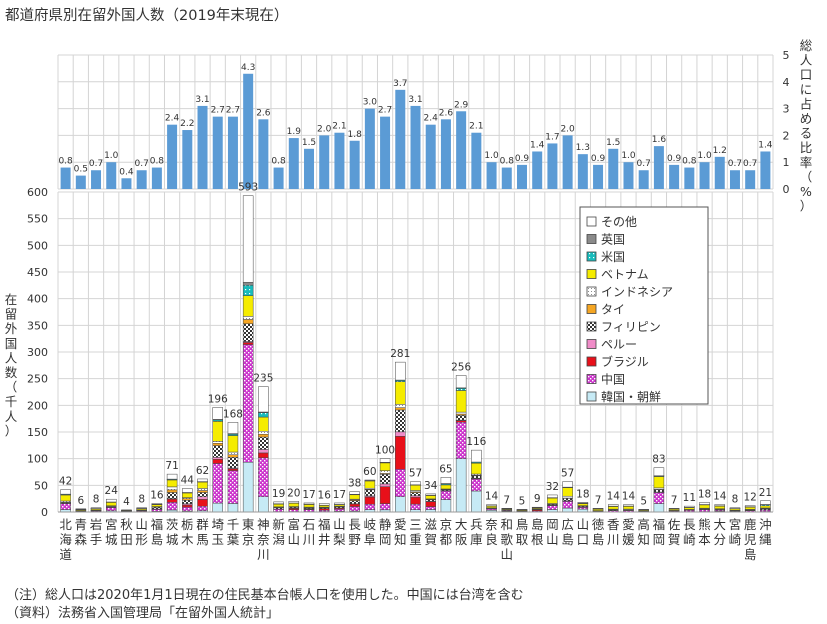  What do you see at coordinates (218, 399) in the screenshot?
I see `total-value-label: 196` at bounding box center [218, 399].